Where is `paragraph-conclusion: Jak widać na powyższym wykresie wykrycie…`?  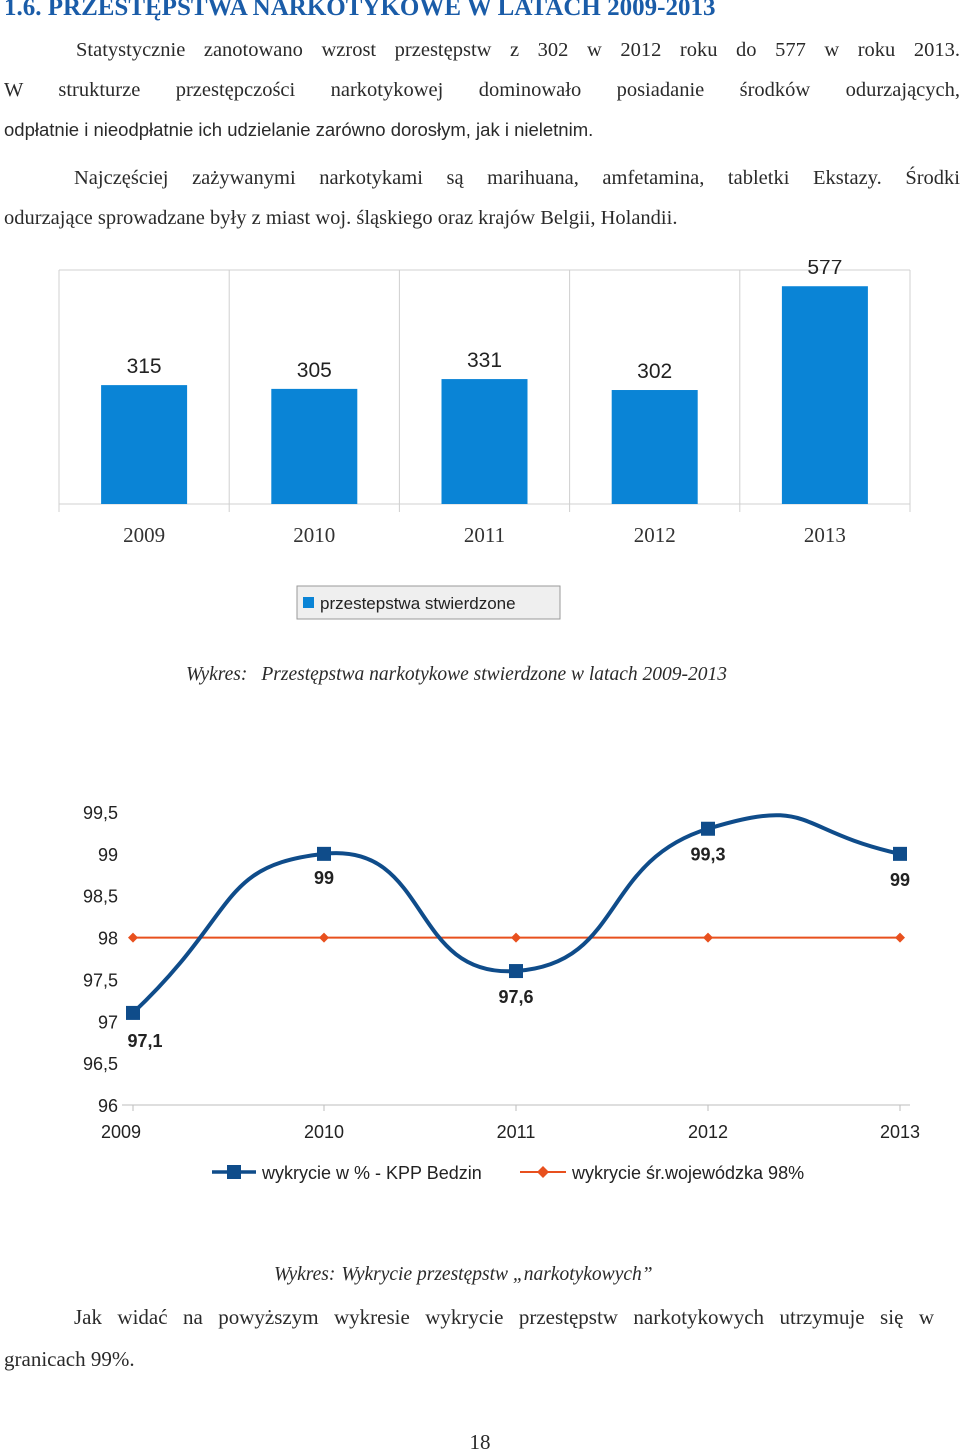 paragraph-conclusion: Jak widać na powyższym wykresie wykrycie… is located at coordinates (469, 1338).